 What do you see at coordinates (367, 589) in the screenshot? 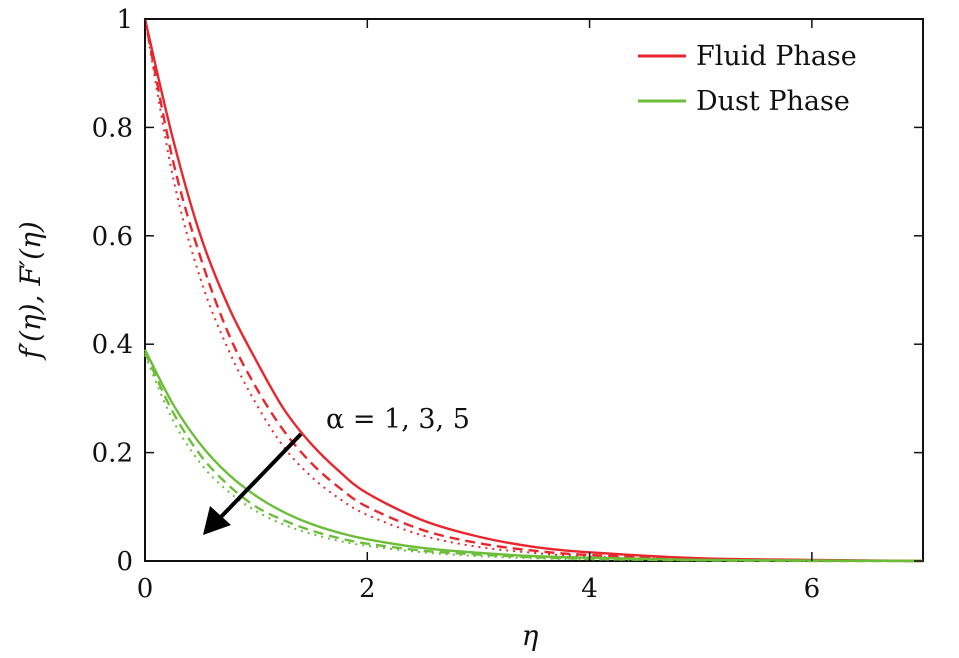
I see `x-tick-label: 2` at bounding box center [367, 589].